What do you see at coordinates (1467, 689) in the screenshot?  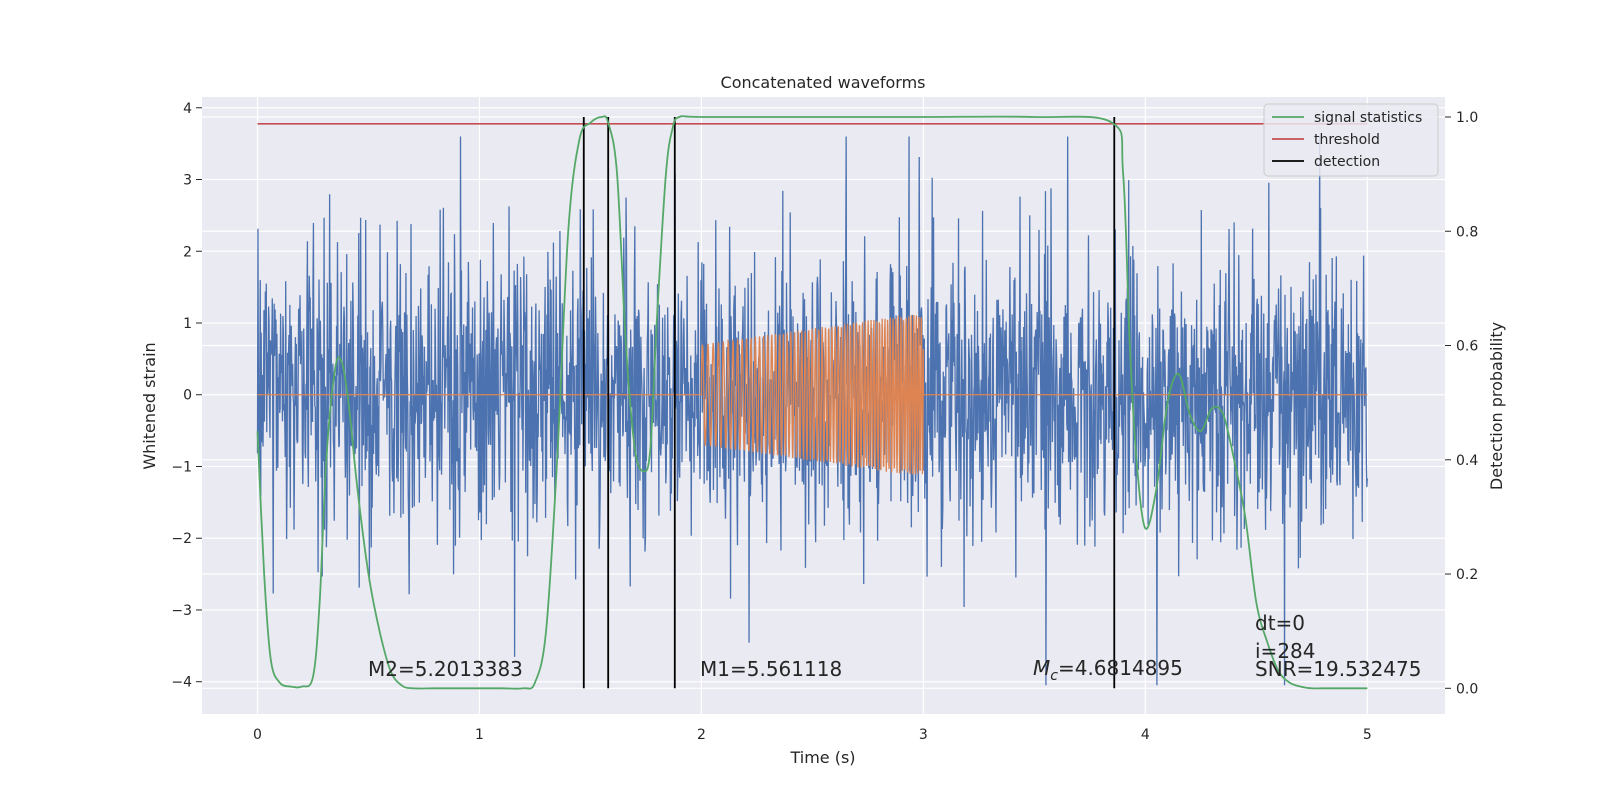 I see `y-right-tick-label: 0.0` at bounding box center [1467, 689].